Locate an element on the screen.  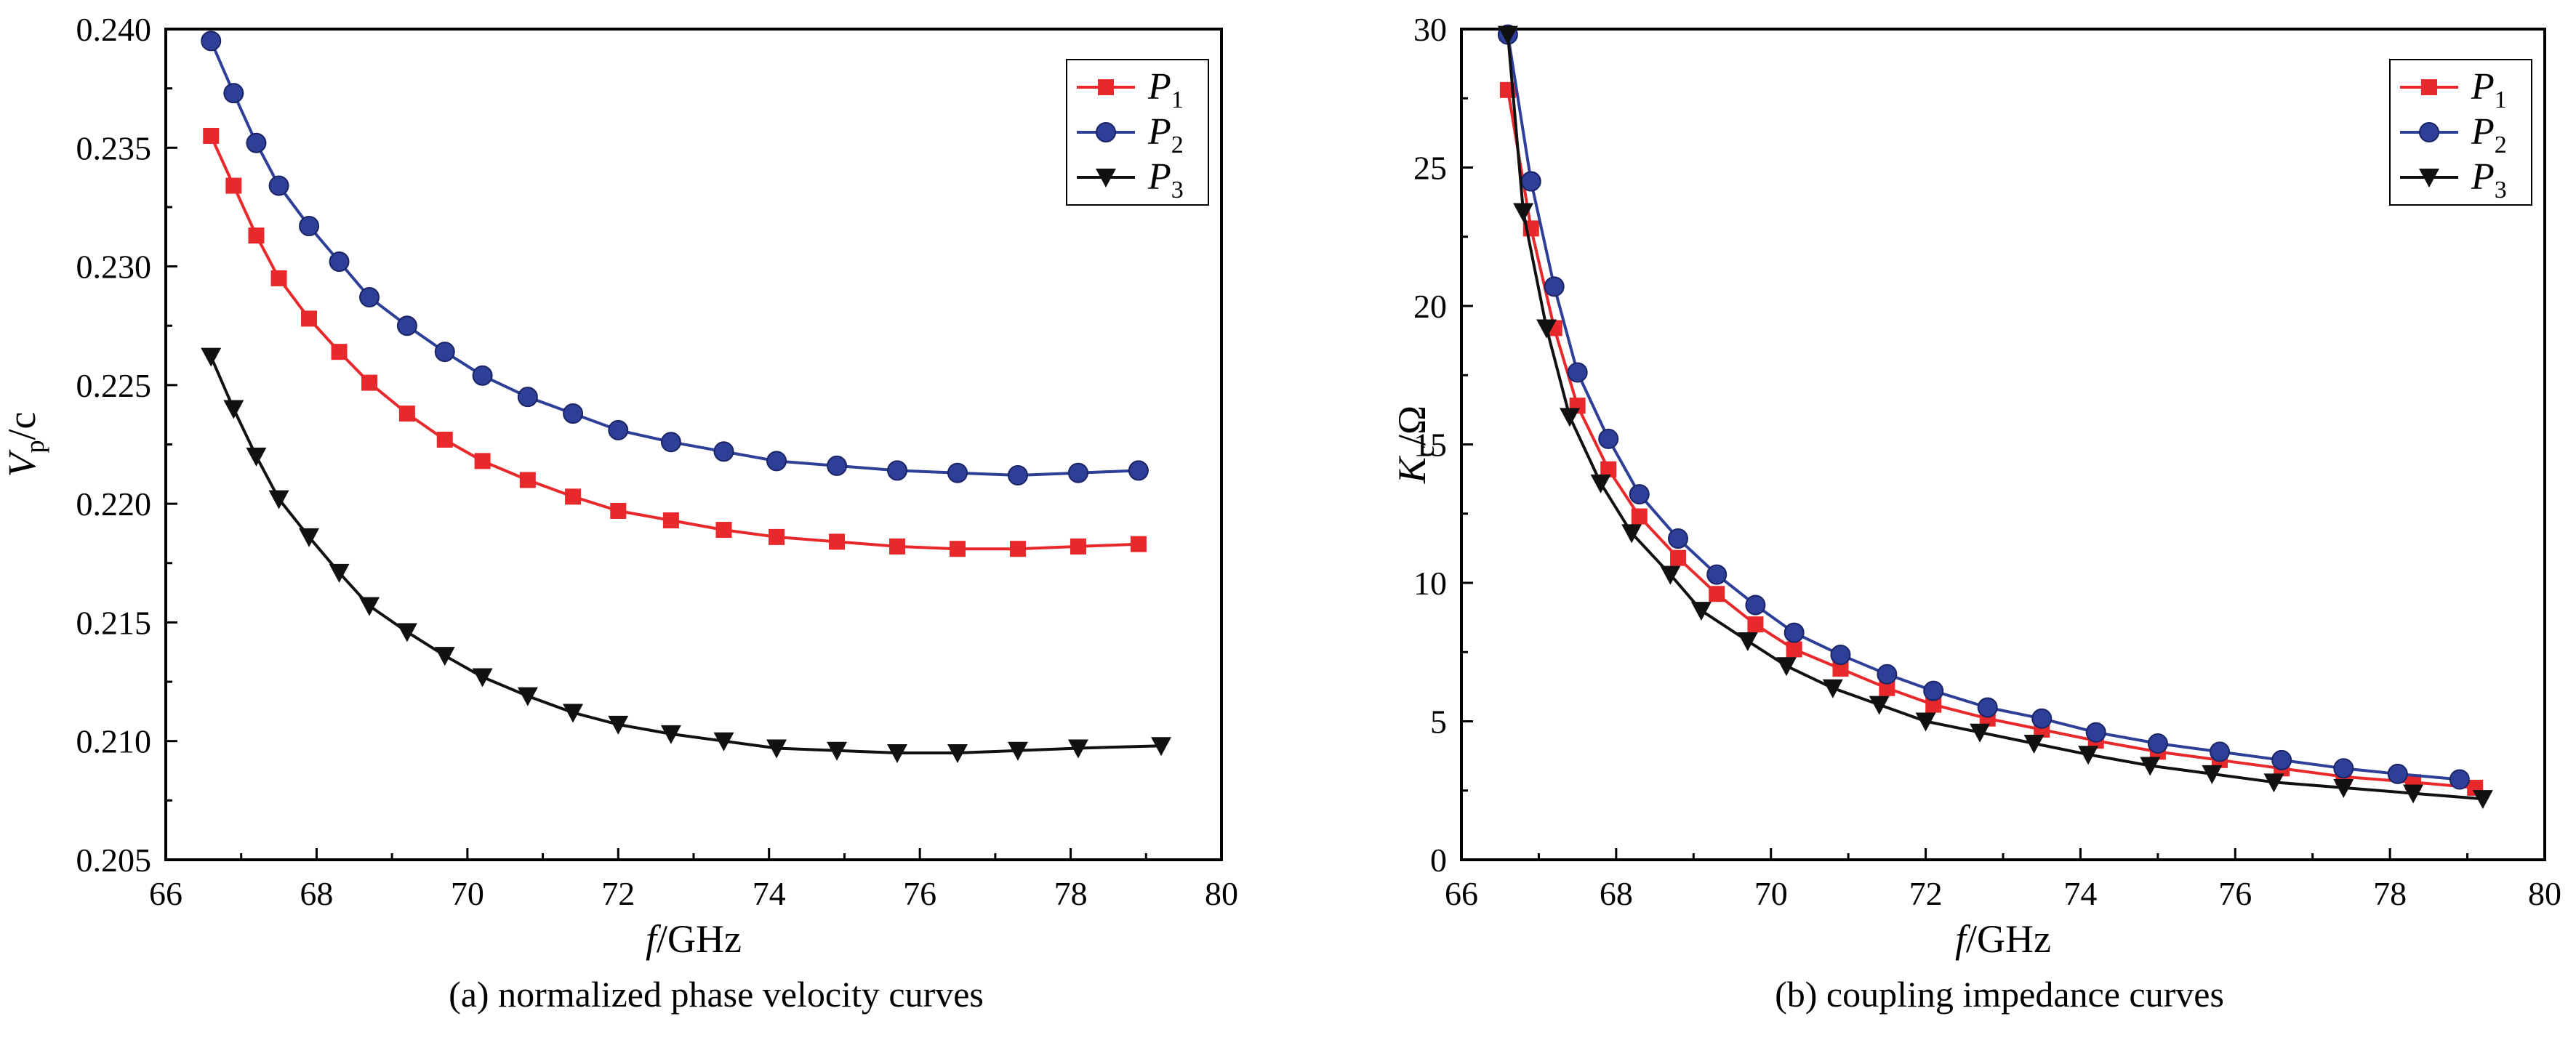
y-axis-label-symbol: K is located at coordinates (1412, 469).